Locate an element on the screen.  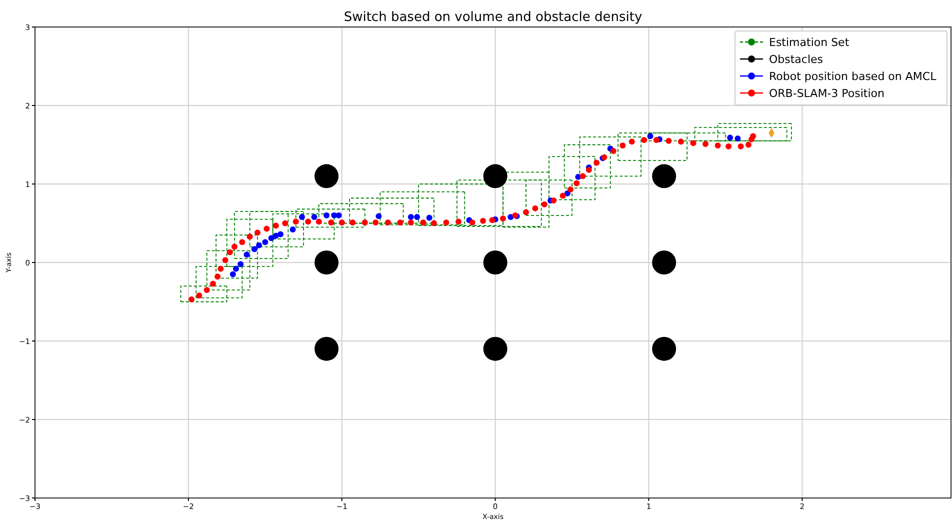
legend-label: Obstacles is located at coordinates (796, 59).